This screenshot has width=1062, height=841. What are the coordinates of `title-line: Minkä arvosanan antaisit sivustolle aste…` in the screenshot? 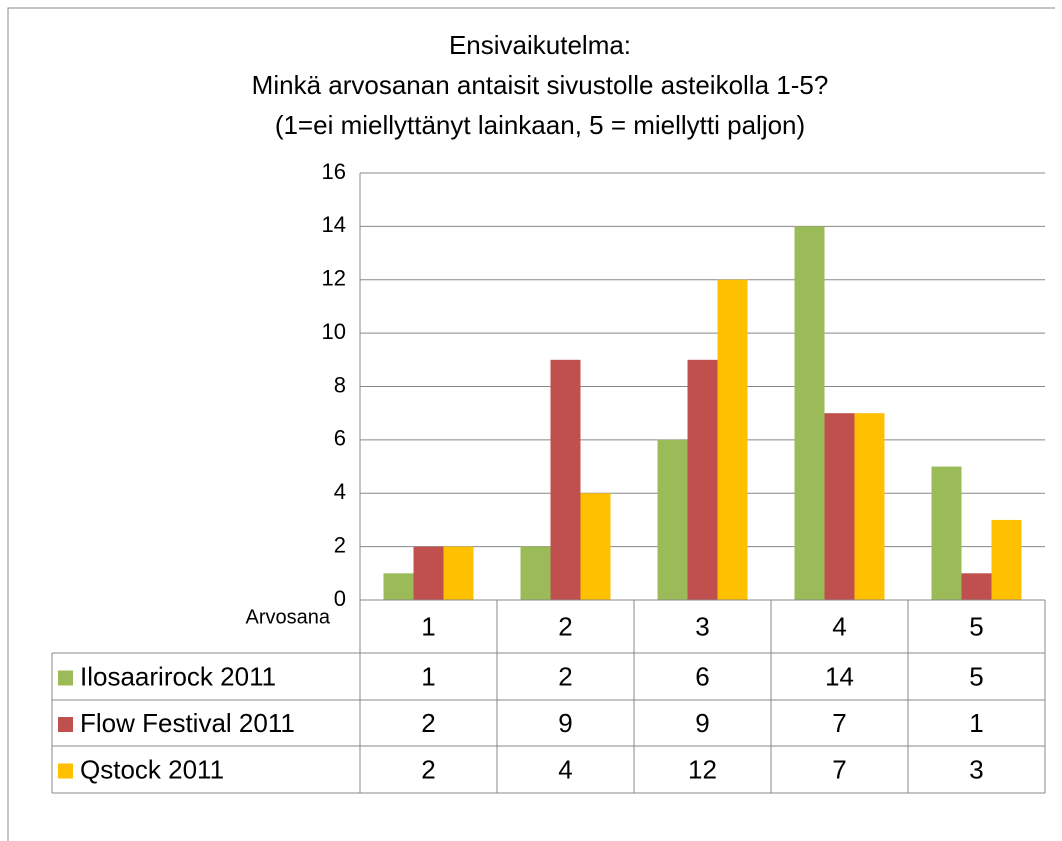 It's located at (540, 85).